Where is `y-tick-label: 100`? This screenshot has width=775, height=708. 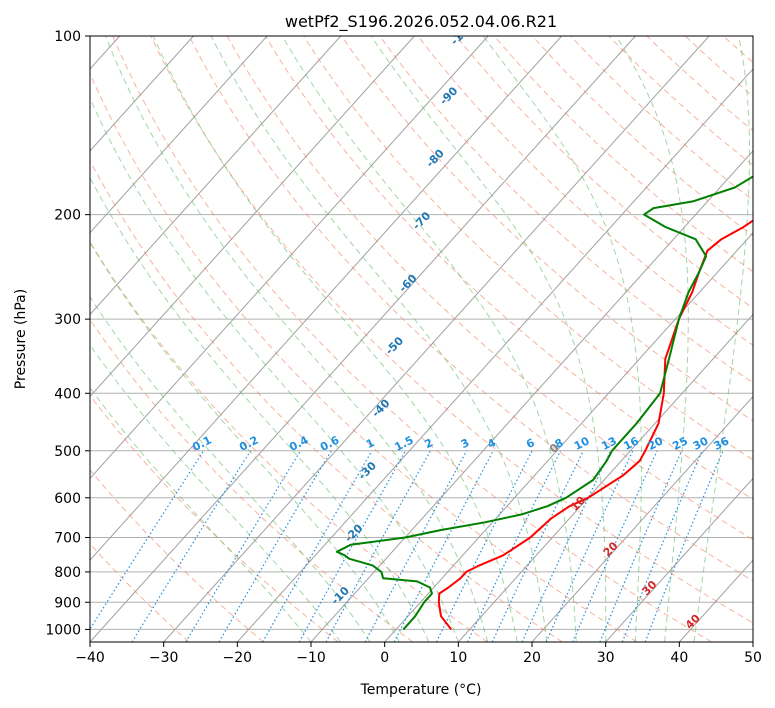
y-tick-label: 100 is located at coordinates (67, 37).